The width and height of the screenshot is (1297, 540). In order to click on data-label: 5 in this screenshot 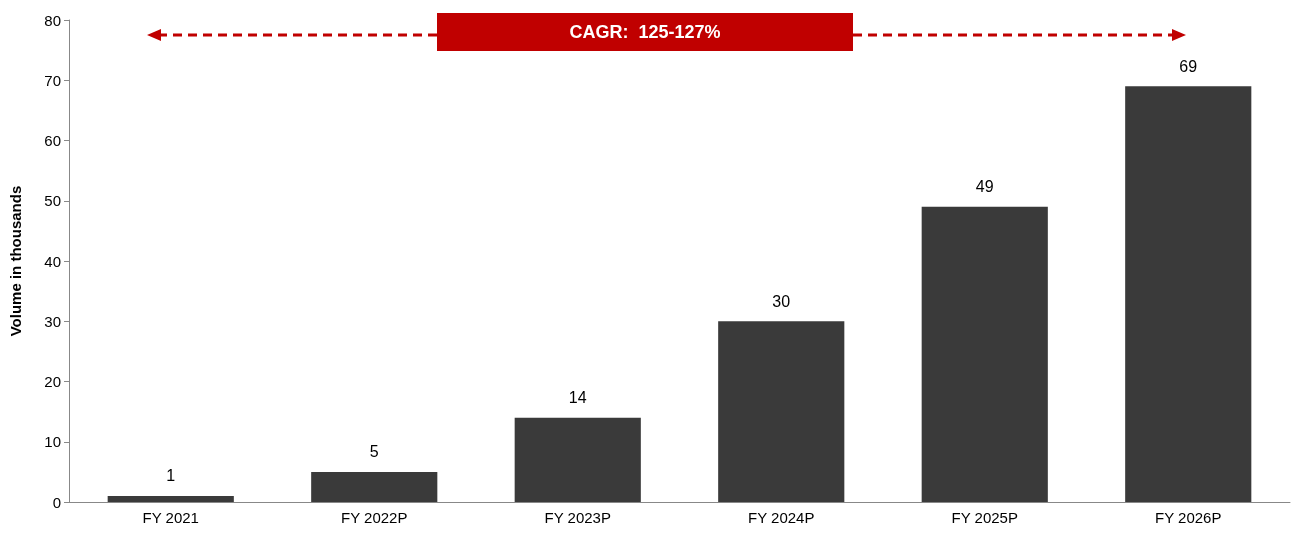, I will do `click(374, 452)`.